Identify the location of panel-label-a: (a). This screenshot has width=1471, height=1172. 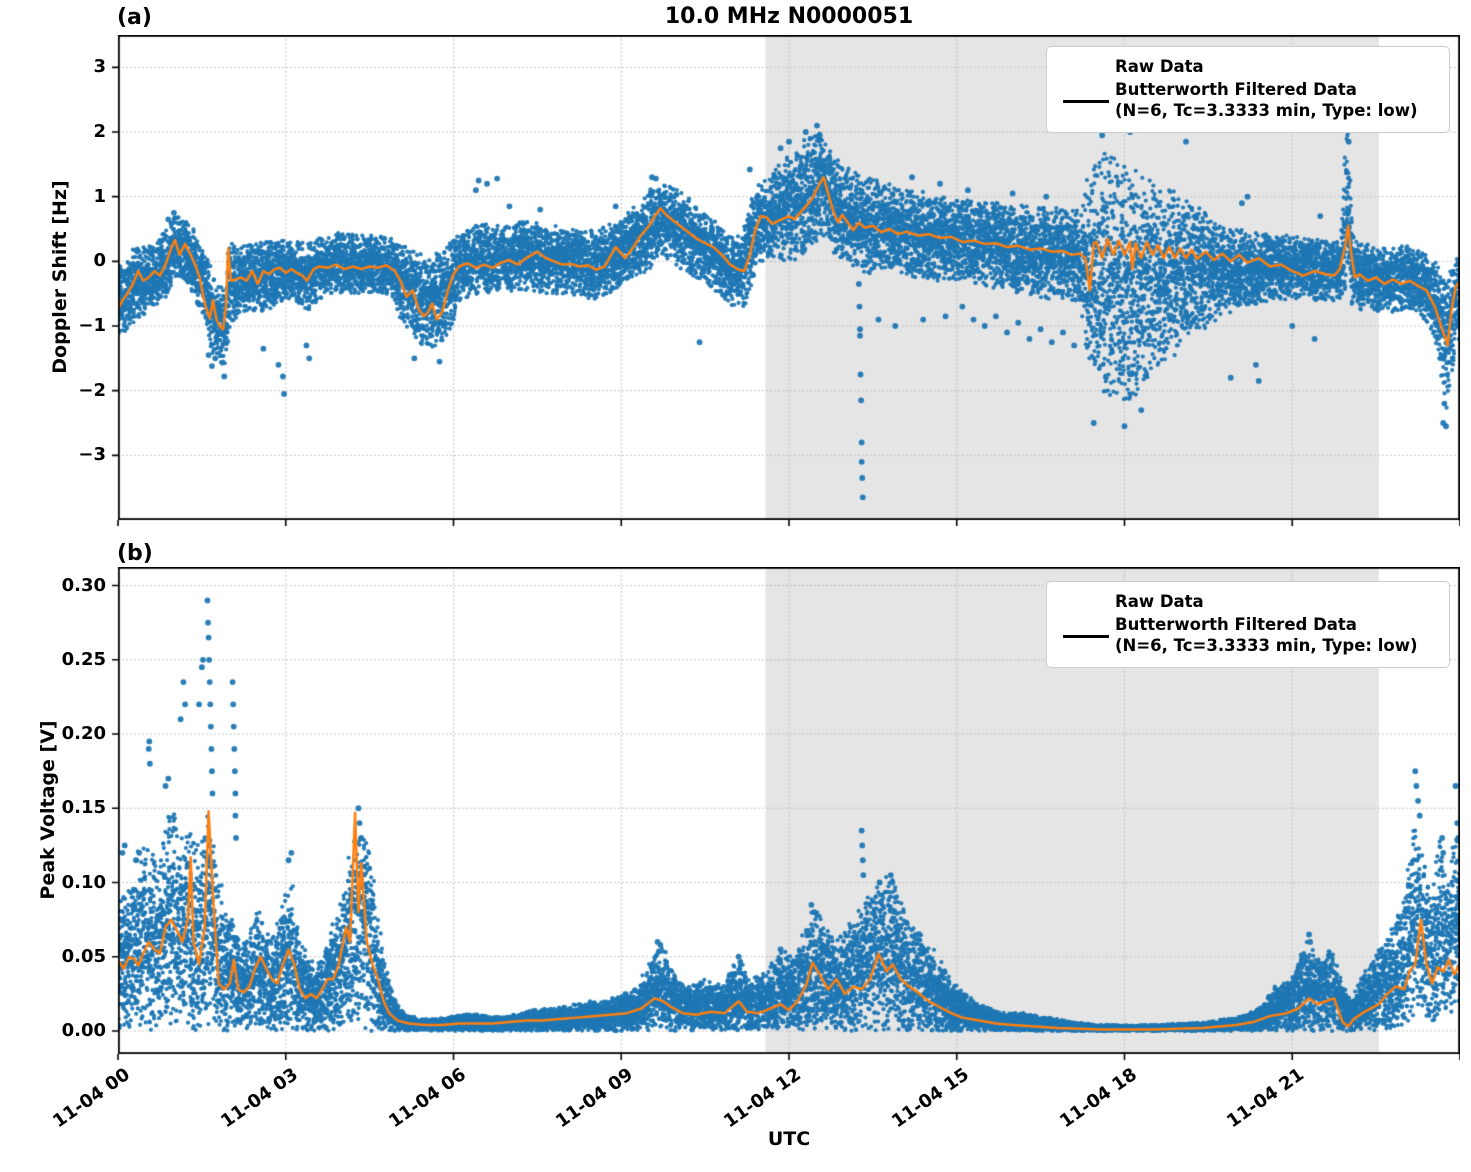
(134, 17).